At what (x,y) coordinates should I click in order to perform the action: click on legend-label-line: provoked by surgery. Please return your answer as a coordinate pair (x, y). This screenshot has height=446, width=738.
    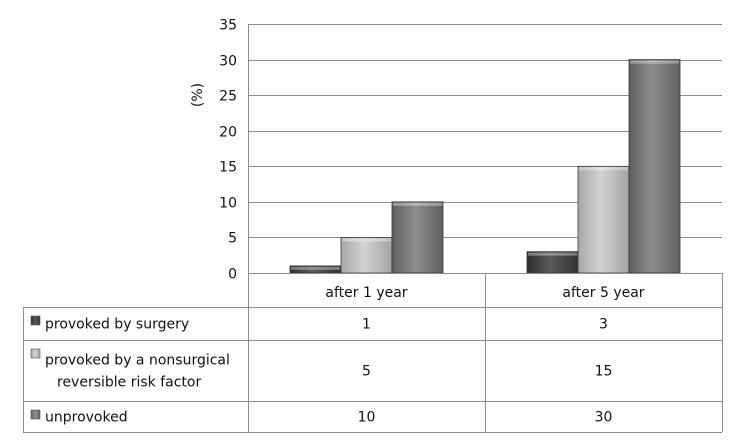
    Looking at the image, I should click on (117, 325).